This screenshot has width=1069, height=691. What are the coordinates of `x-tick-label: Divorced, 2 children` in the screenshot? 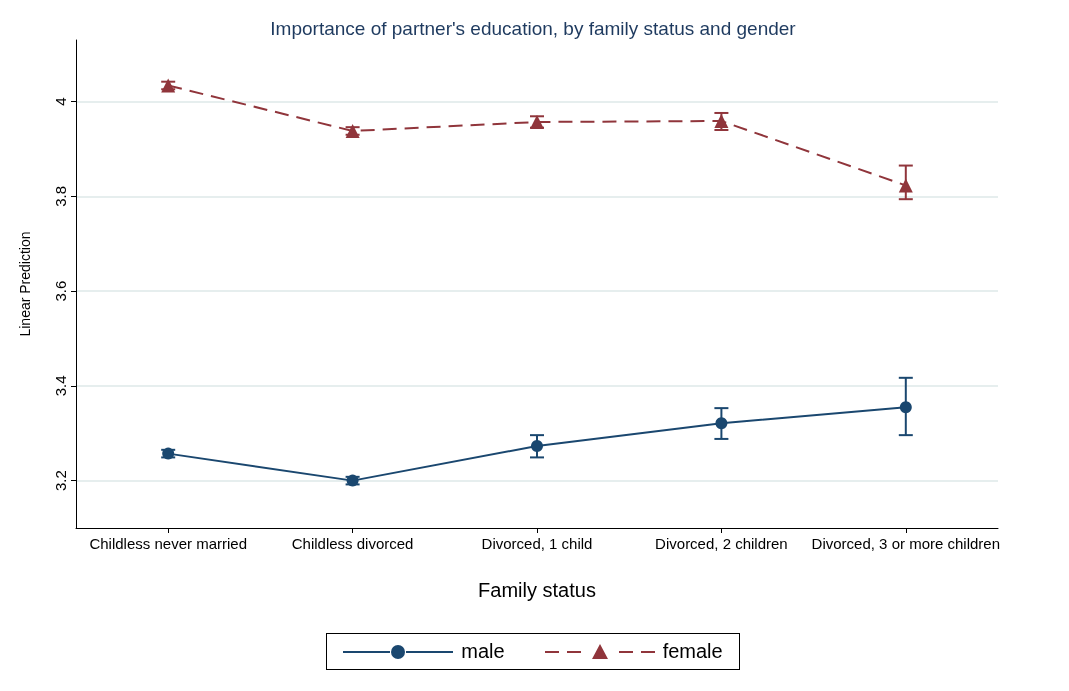 It's located at (721, 543).